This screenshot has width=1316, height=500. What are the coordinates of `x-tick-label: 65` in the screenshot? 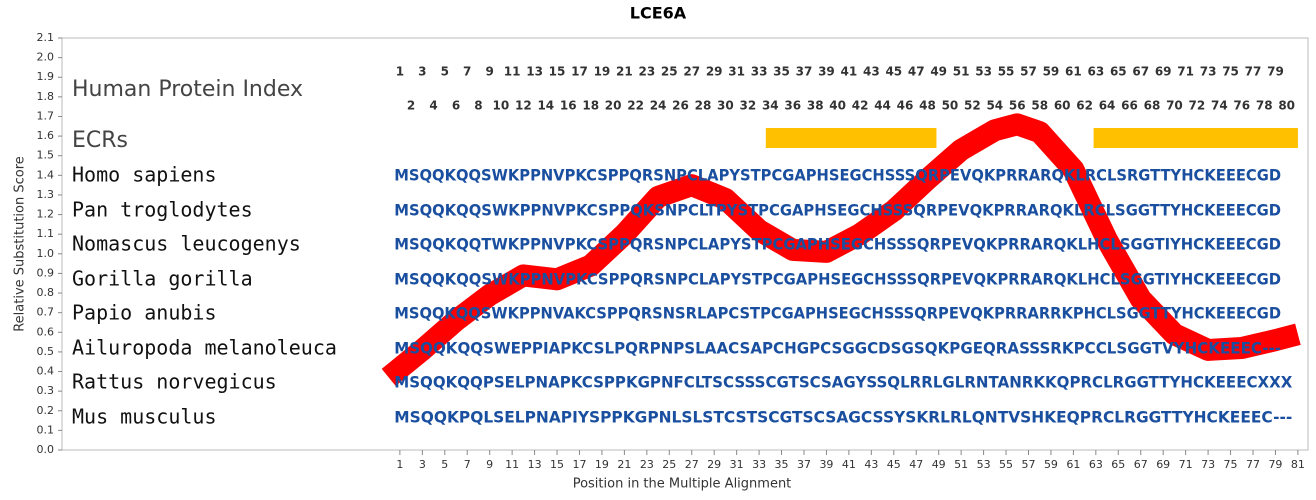 It's located at (1118, 464).